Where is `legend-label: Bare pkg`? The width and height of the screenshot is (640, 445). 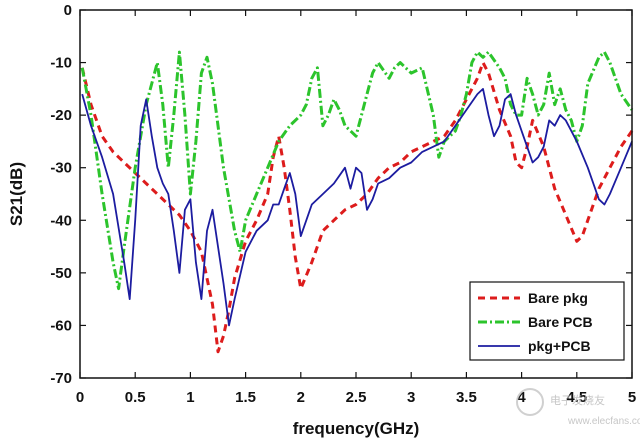 legend-label: Bare pkg is located at coordinates (558, 298).